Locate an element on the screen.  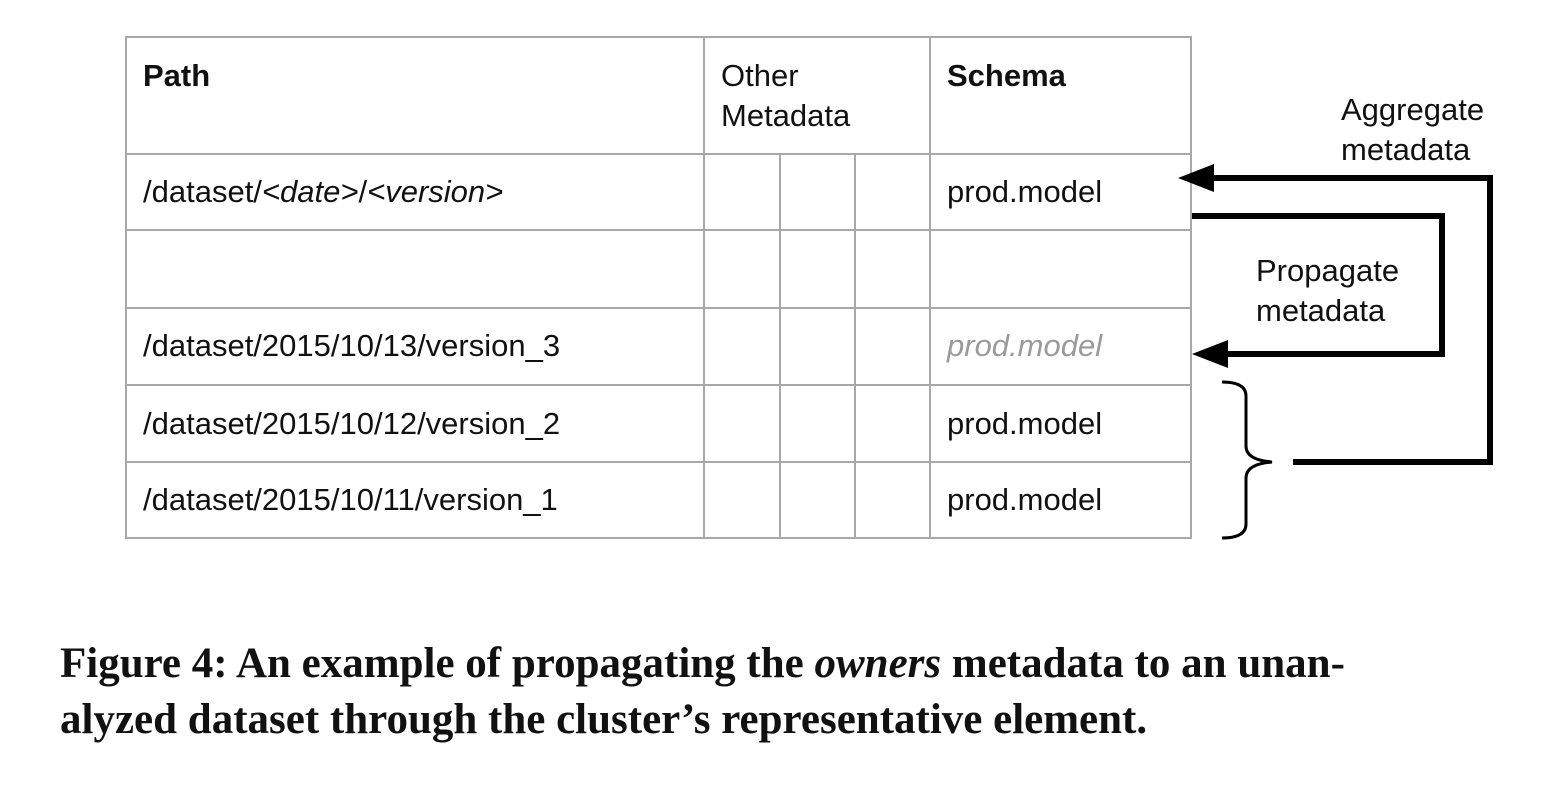
table-row-path: /dataset/2015/10/12/version_2 is located at coordinates (352, 423).